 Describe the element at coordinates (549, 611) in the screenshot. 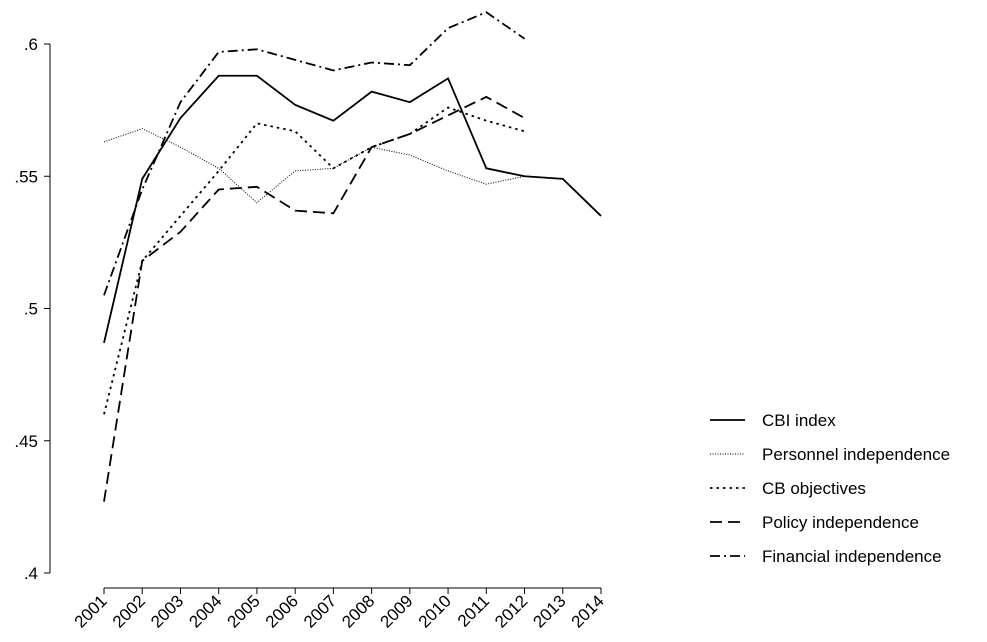

I see `x-tick-label: 2013` at that location.